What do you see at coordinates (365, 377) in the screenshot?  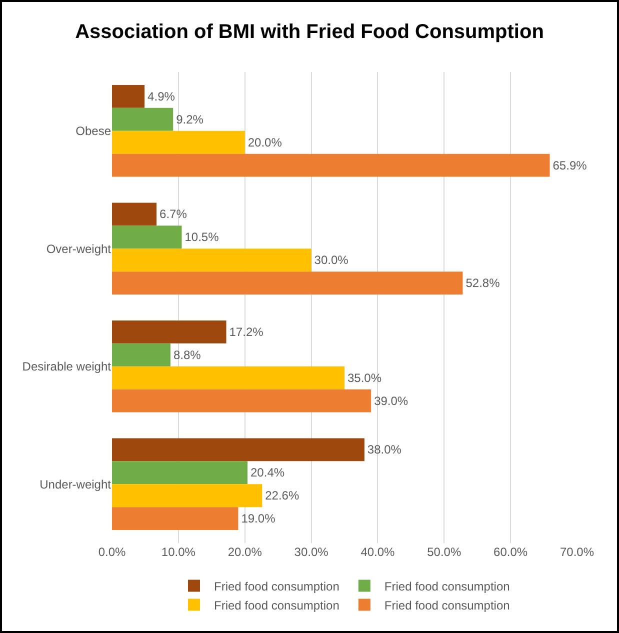 I see `data-label: 35.0%` at bounding box center [365, 377].